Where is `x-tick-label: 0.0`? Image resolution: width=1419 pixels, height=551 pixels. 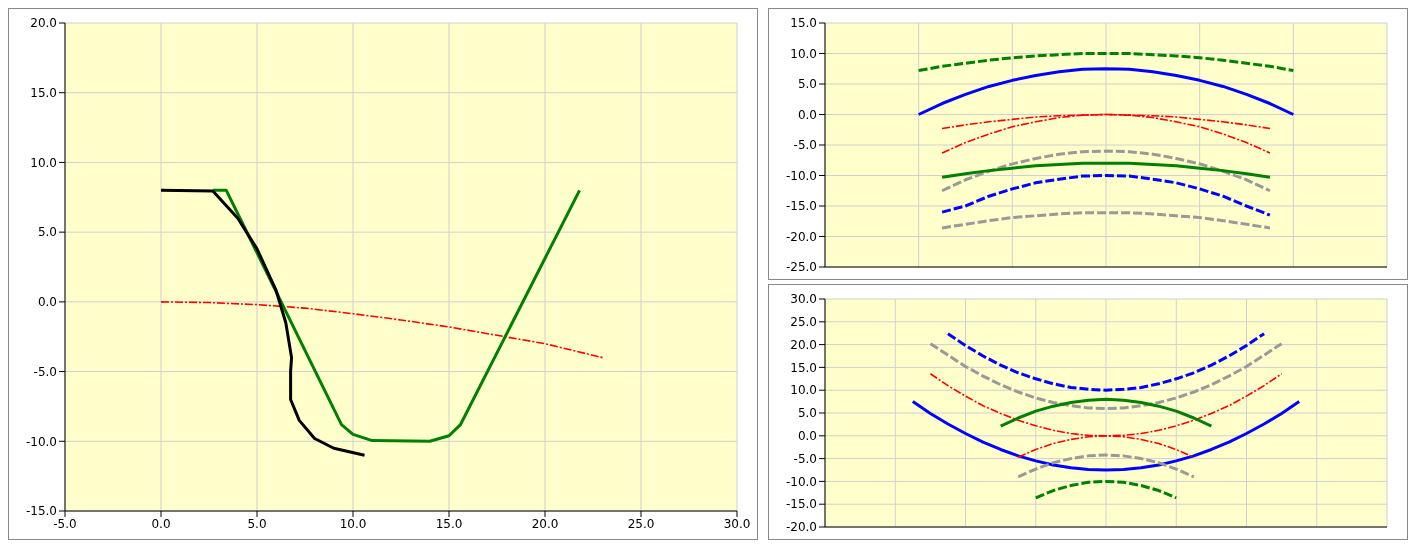 x-tick-label: 0.0 is located at coordinates (161, 523).